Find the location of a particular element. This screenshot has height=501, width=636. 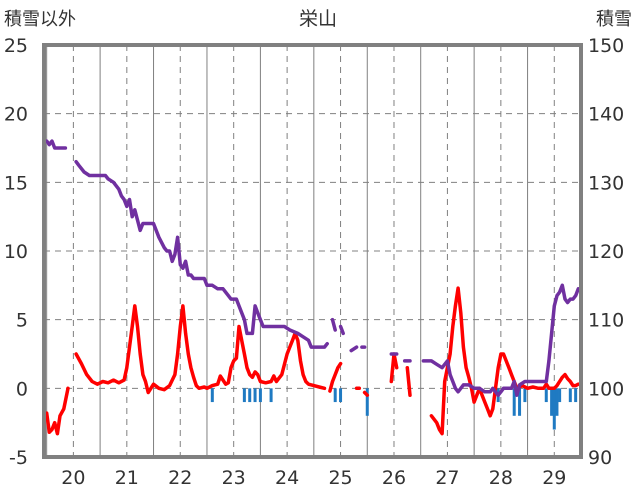

left-tick-label: 15 is located at coordinates (16, 183).